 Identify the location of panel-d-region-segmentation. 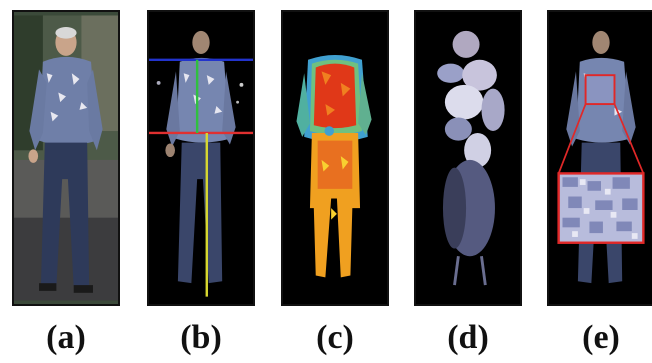
(468, 158).